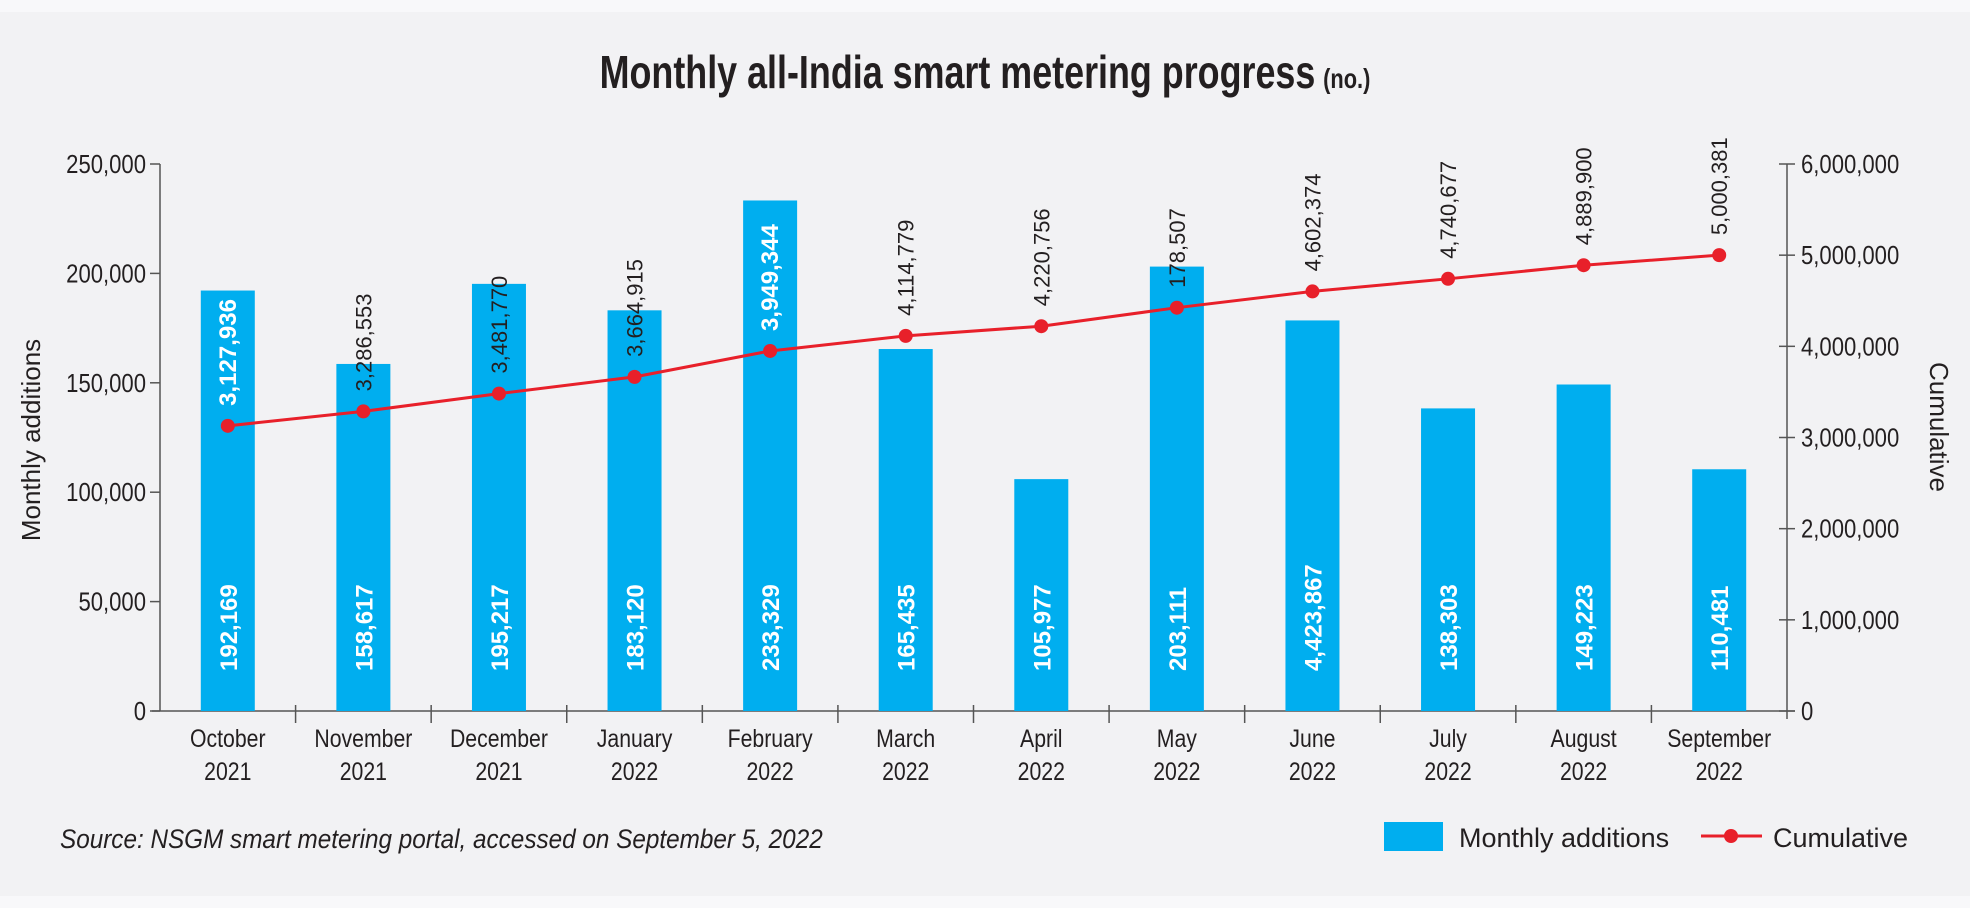 The image size is (1970, 908). What do you see at coordinates (1042, 627) in the screenshot?
I see `bar-value-label: 105,977` at bounding box center [1042, 627].